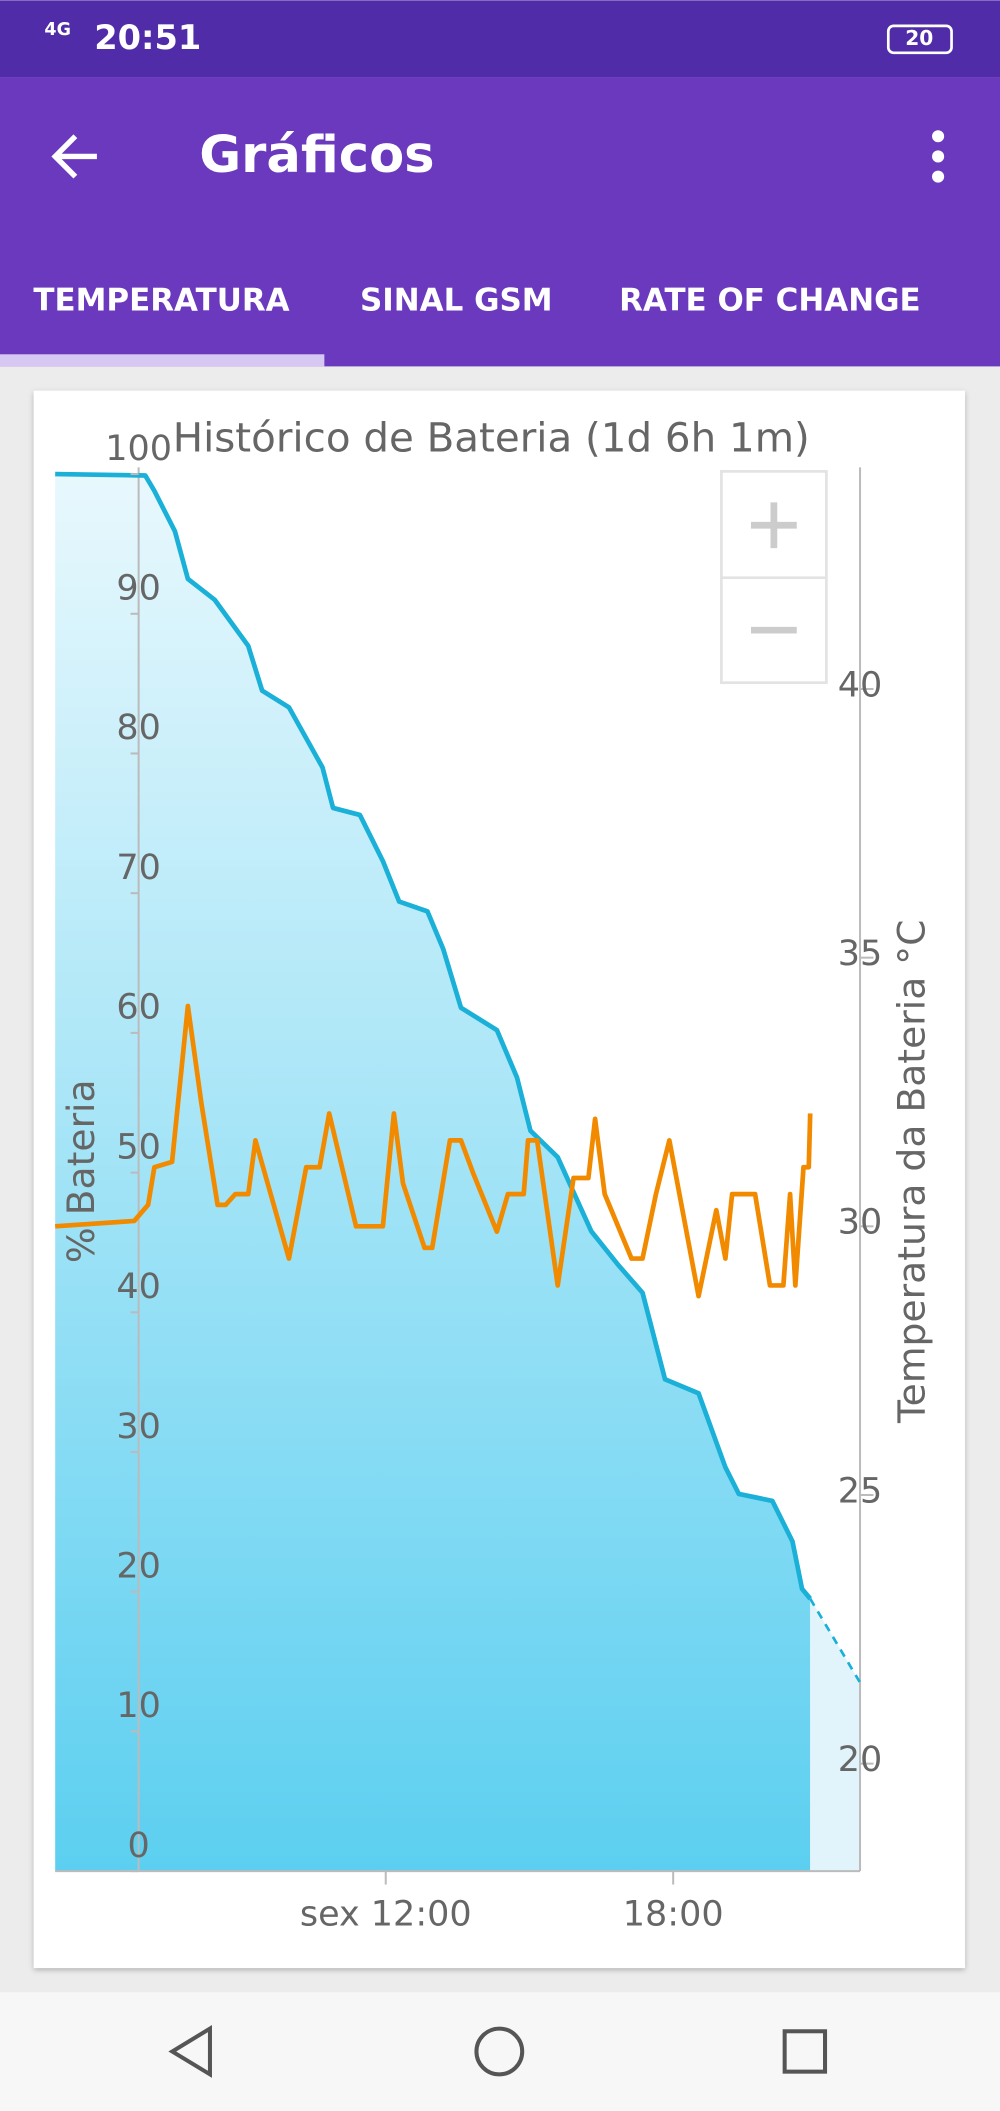 The height and width of the screenshot is (2111, 1000). Describe the element at coordinates (138, 868) in the screenshot. I see `y-tick-label: 70` at that location.